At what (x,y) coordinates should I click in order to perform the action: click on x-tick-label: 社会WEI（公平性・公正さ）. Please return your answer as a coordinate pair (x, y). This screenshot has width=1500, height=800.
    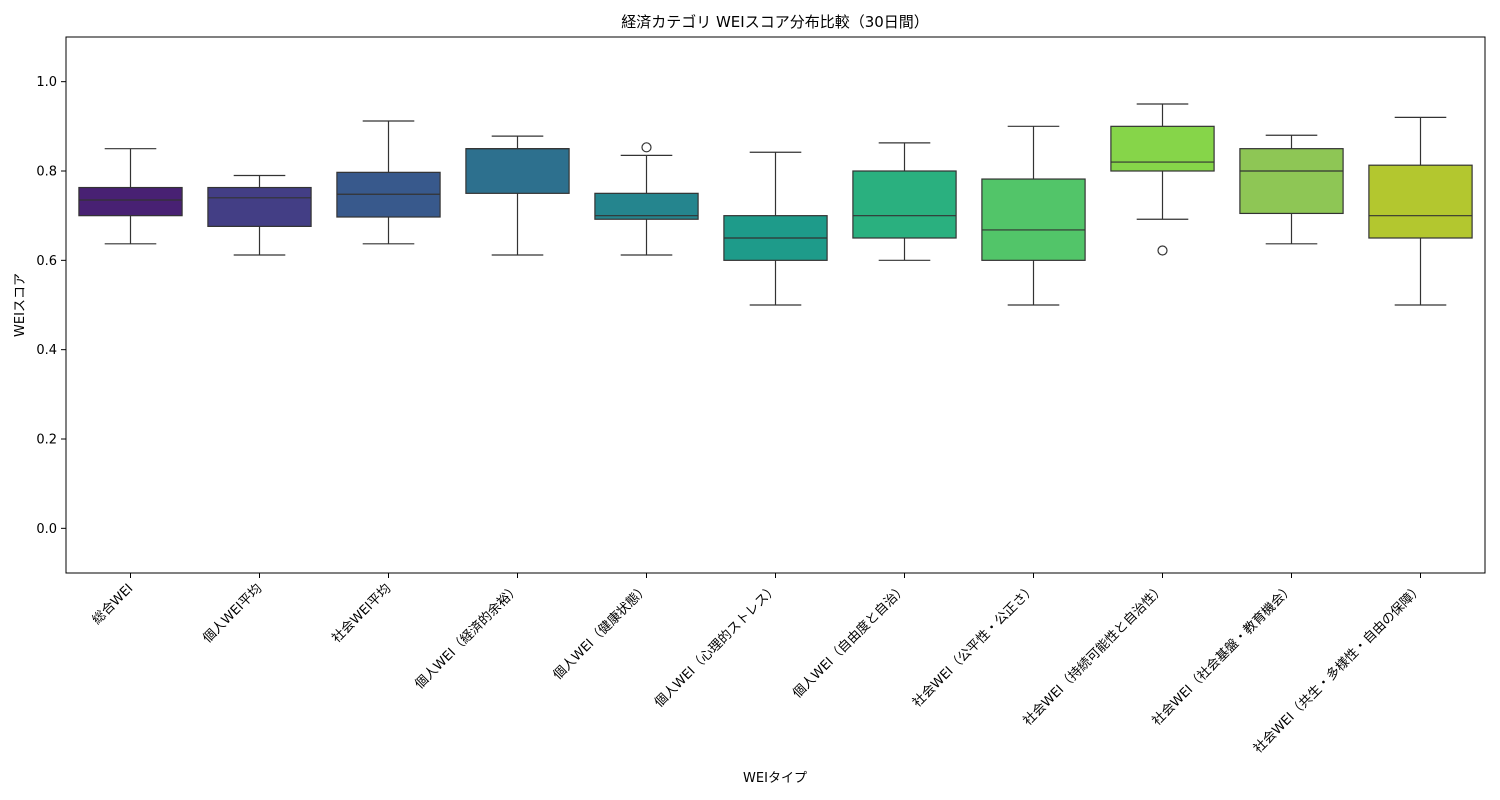
    Looking at the image, I should click on (974, 646).